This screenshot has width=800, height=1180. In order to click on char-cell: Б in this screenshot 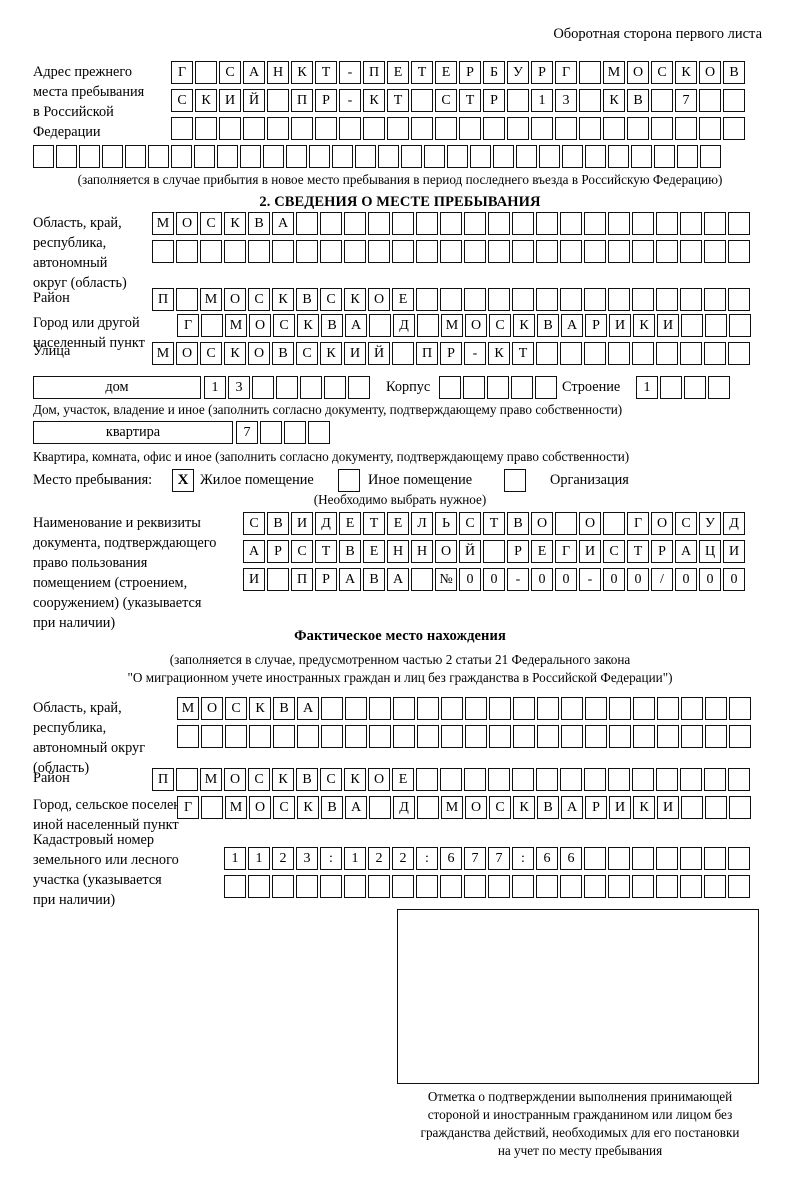, I will do `click(494, 72)`.